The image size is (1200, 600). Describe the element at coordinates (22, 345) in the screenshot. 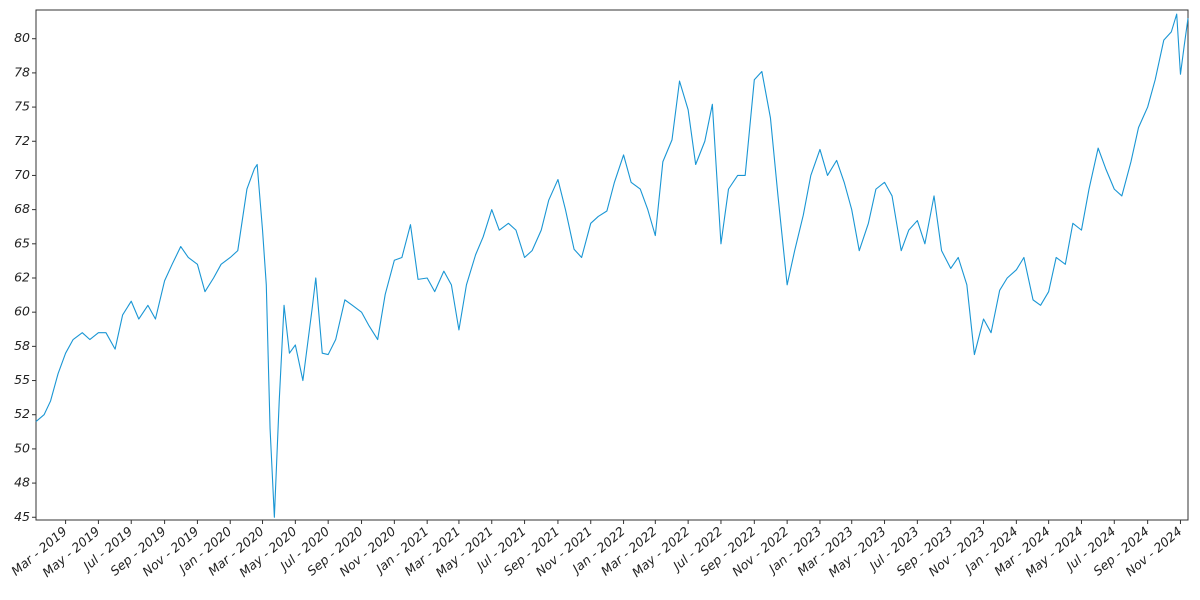

I see `y-tick-label: 58` at that location.